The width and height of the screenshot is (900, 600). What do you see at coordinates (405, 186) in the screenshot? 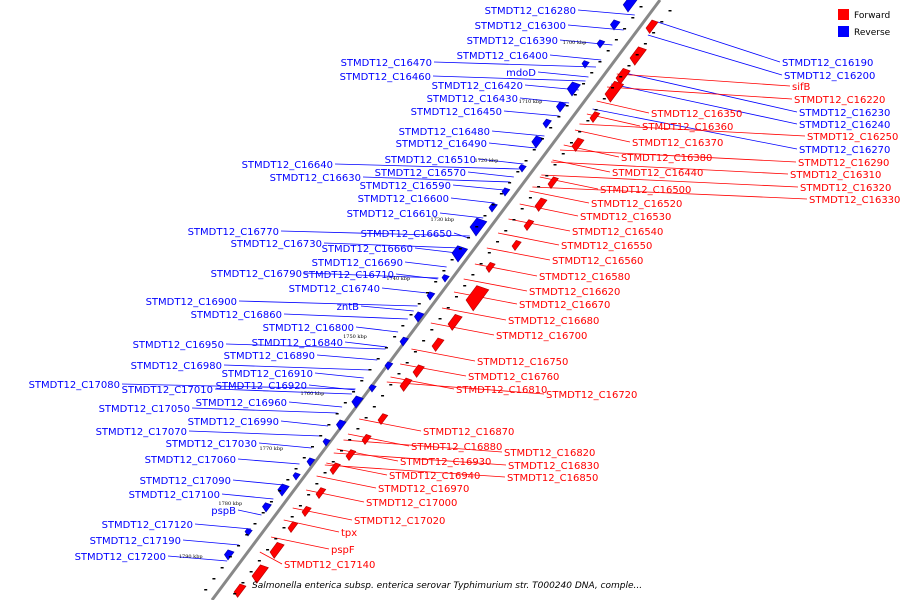
I see `gene-label: STMDT12_C16590` at bounding box center [405, 186].